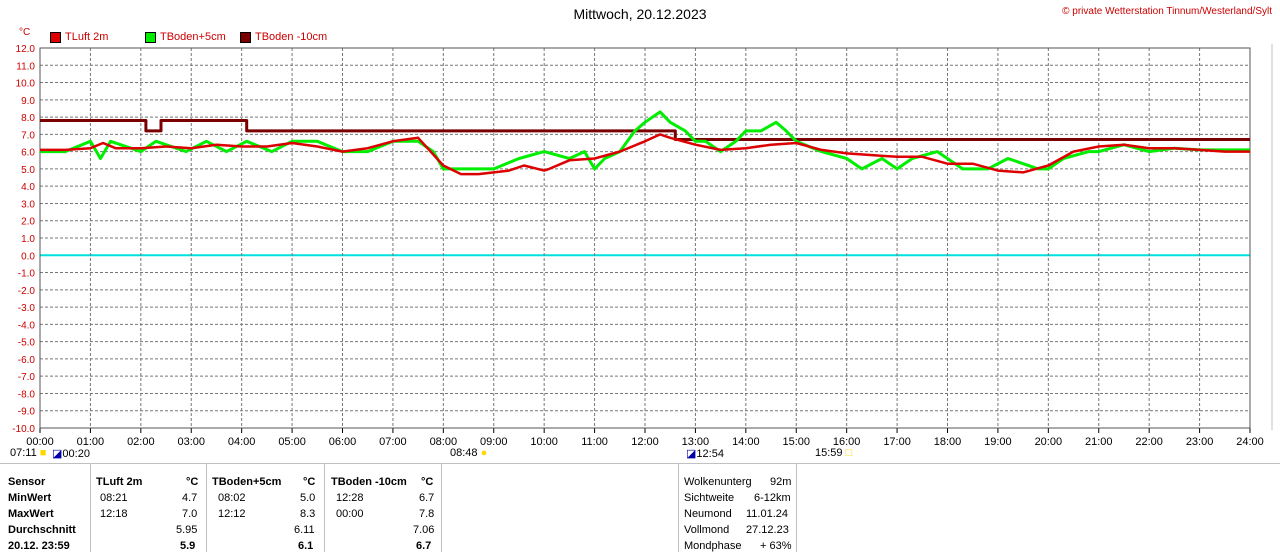 This screenshot has width=1280, height=553. Describe the element at coordinates (424, 530) in the screenshot. I see `stats-avg-value: 7.06` at that location.